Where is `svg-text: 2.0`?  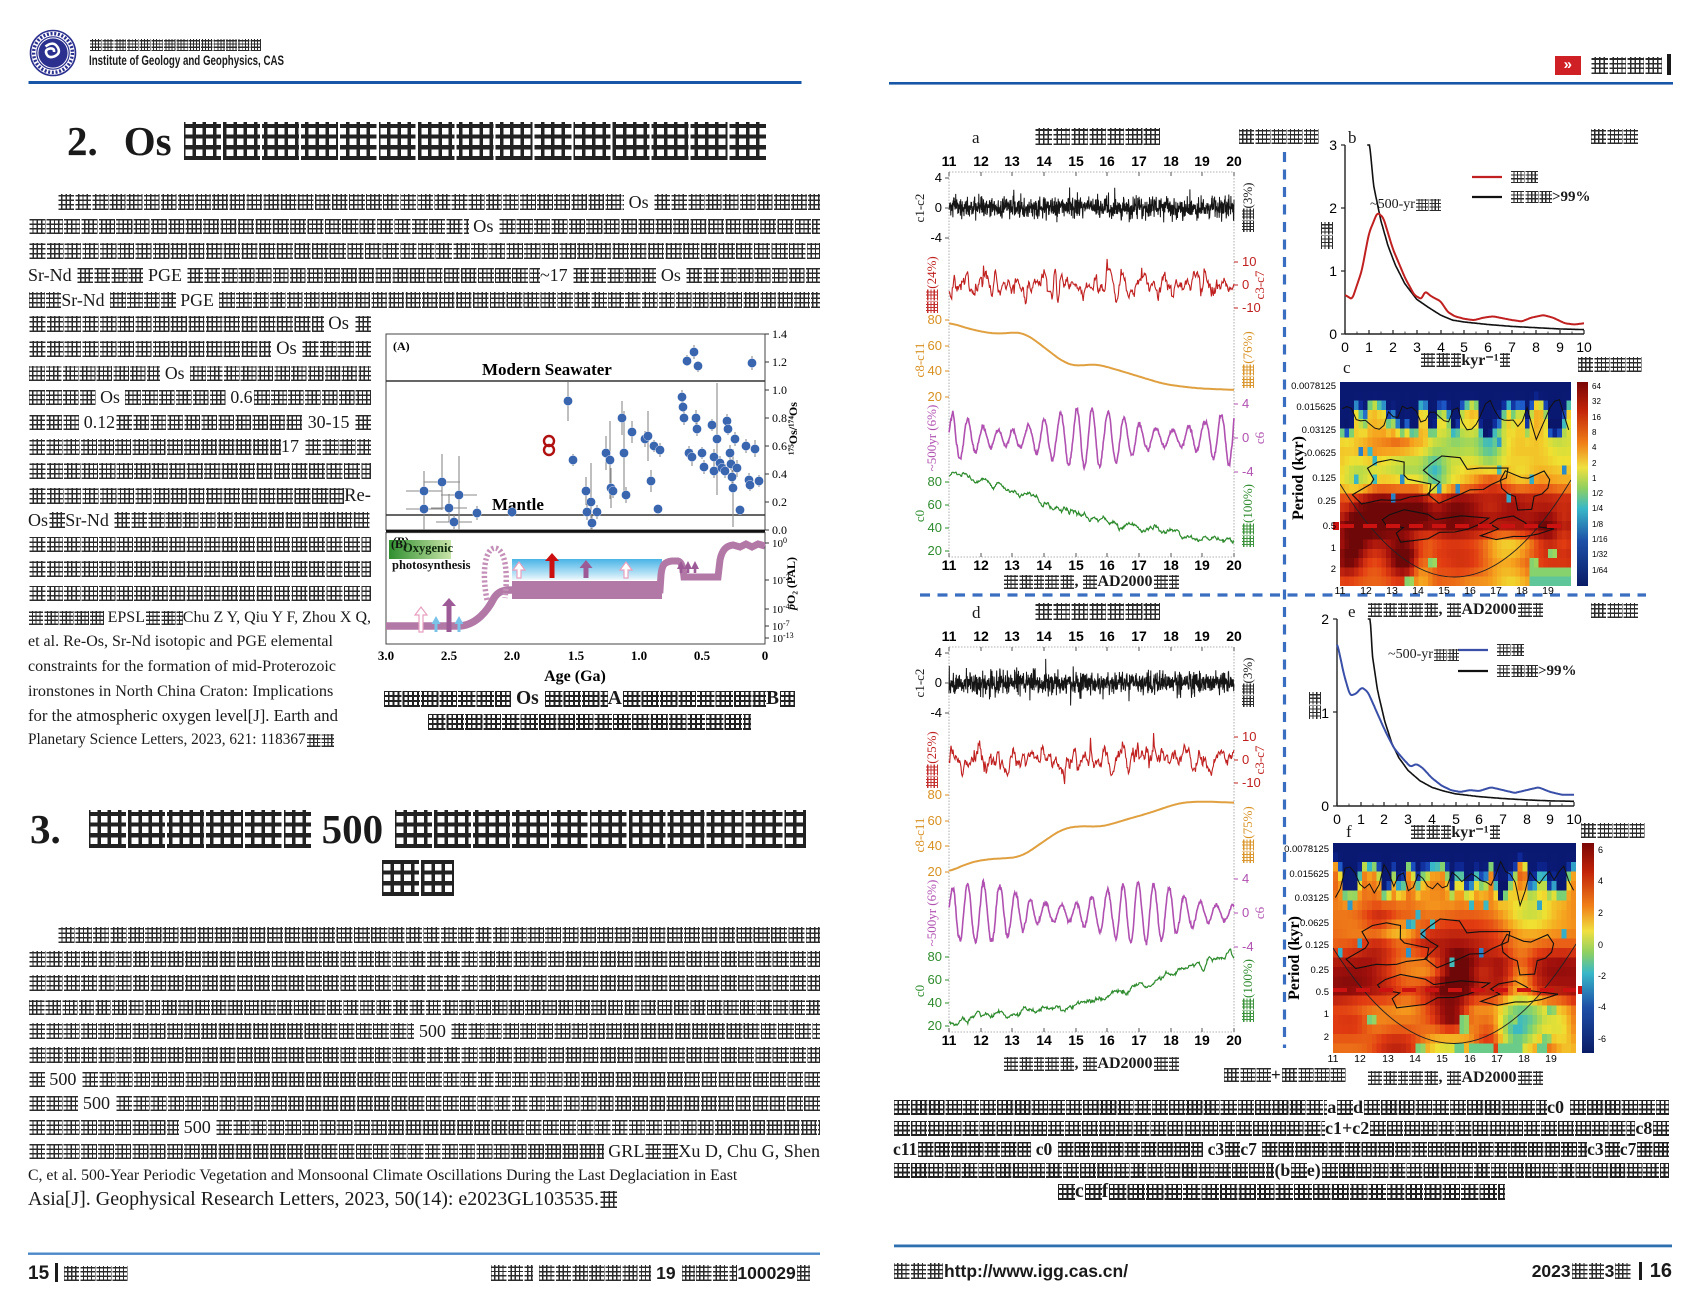
svg-text: 2.0 is located at coordinates (512, 655).